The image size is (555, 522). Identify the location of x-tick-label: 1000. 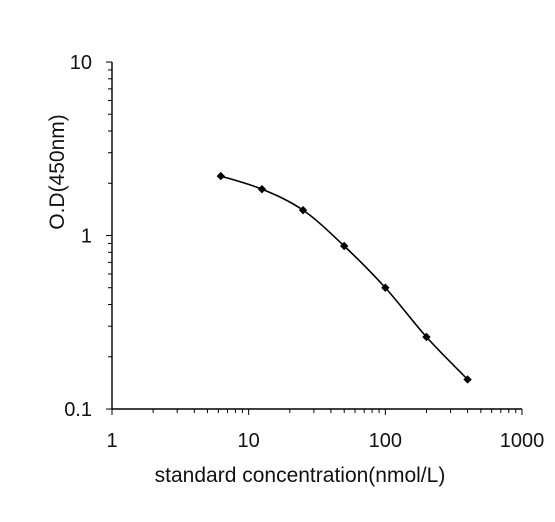
(522, 441).